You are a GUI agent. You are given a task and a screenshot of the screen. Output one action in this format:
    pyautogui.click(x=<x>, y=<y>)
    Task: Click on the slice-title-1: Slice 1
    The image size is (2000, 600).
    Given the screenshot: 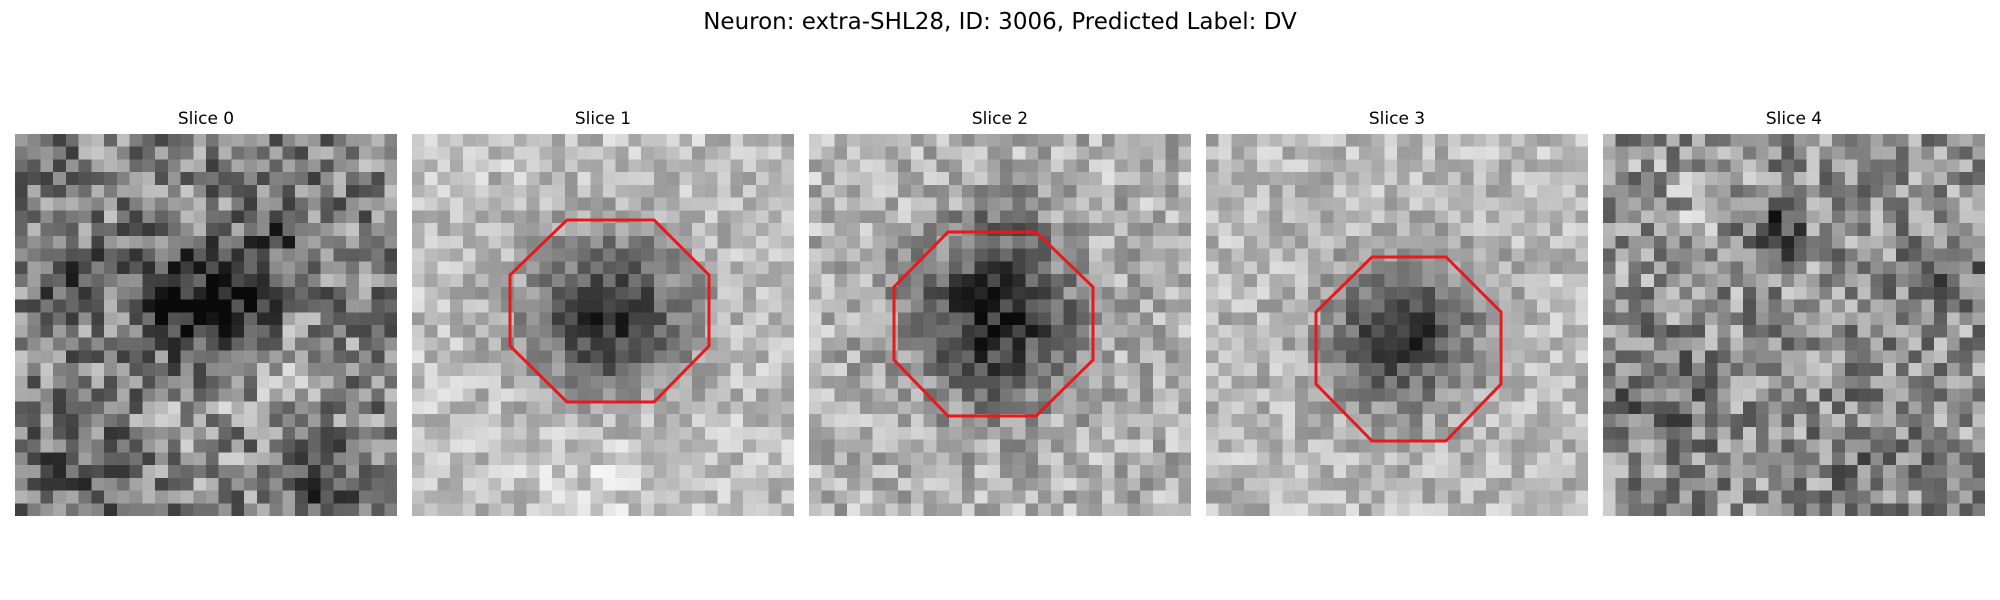 What is the action you would take?
    pyautogui.click(x=603, y=119)
    